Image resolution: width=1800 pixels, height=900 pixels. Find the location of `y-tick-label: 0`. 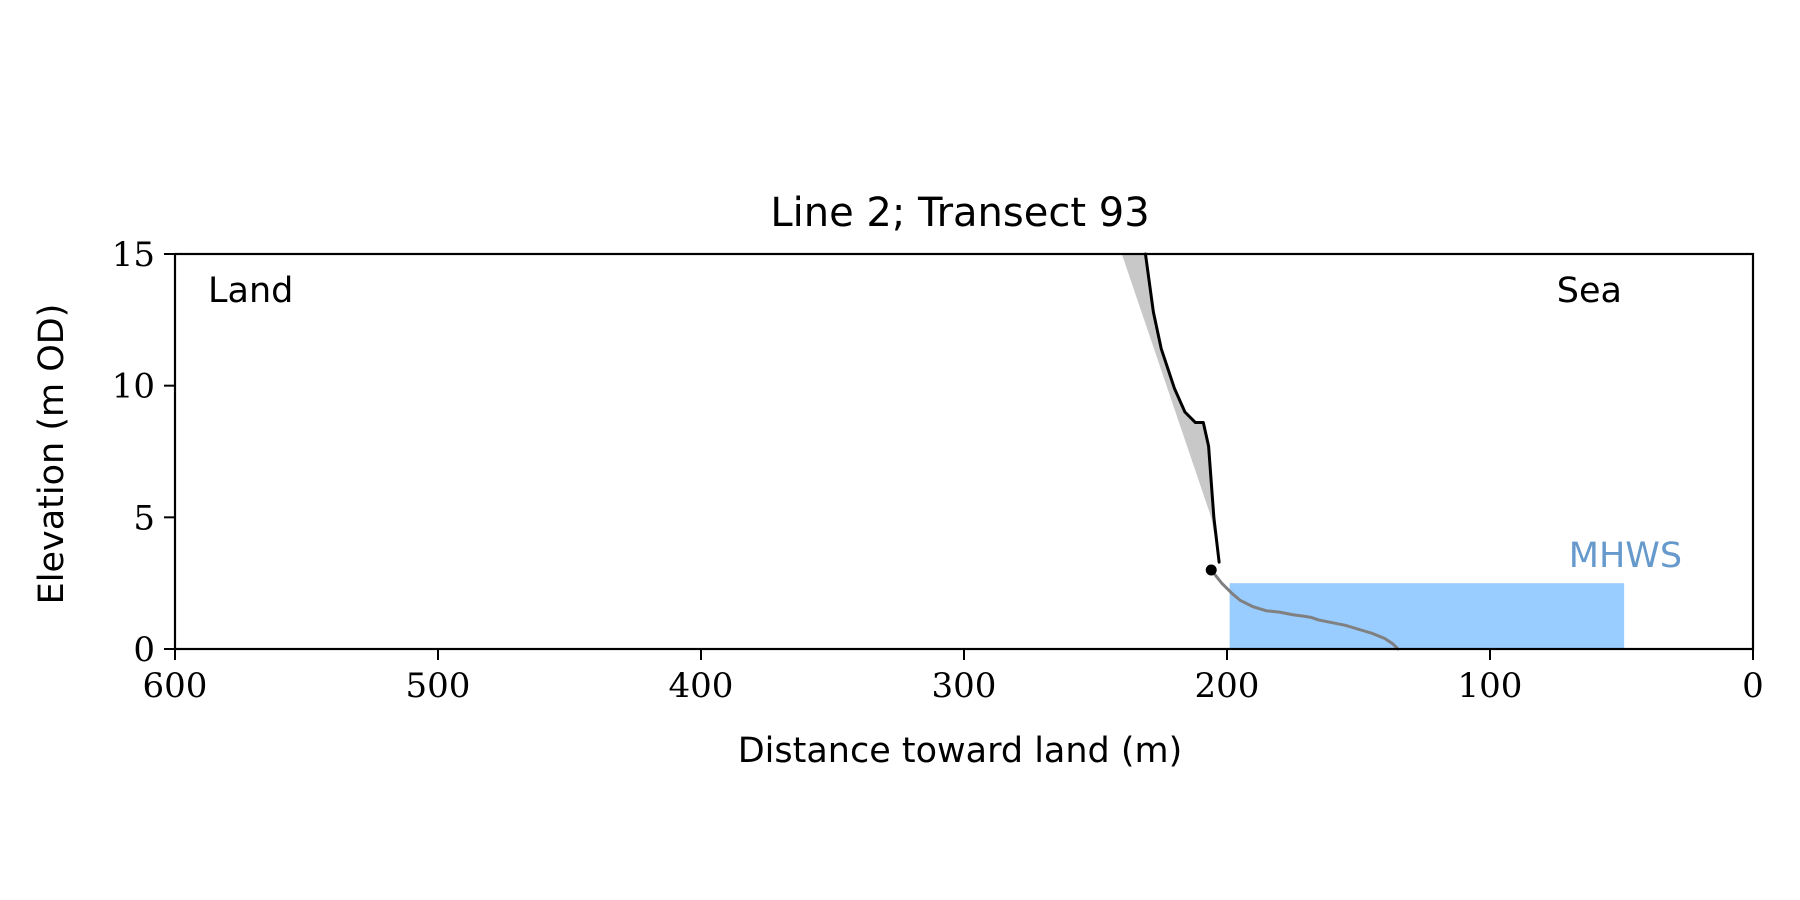

y-tick-label: 0 is located at coordinates (144, 650).